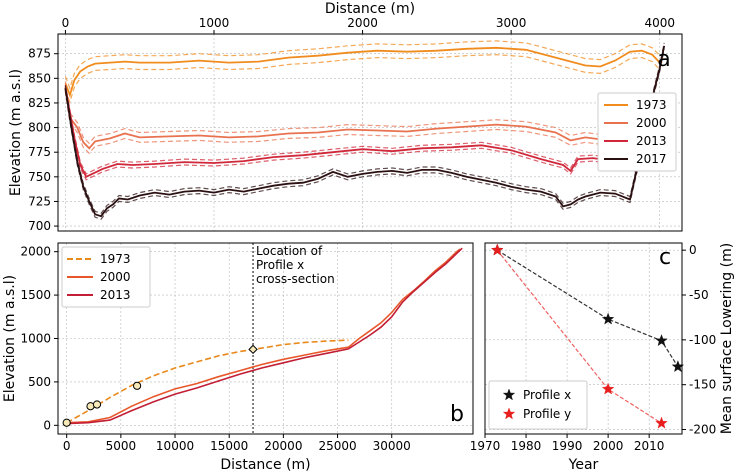 The height and width of the screenshot is (474, 743). I want to click on panel-b-tick-label-x: 10000, so click(175, 446).